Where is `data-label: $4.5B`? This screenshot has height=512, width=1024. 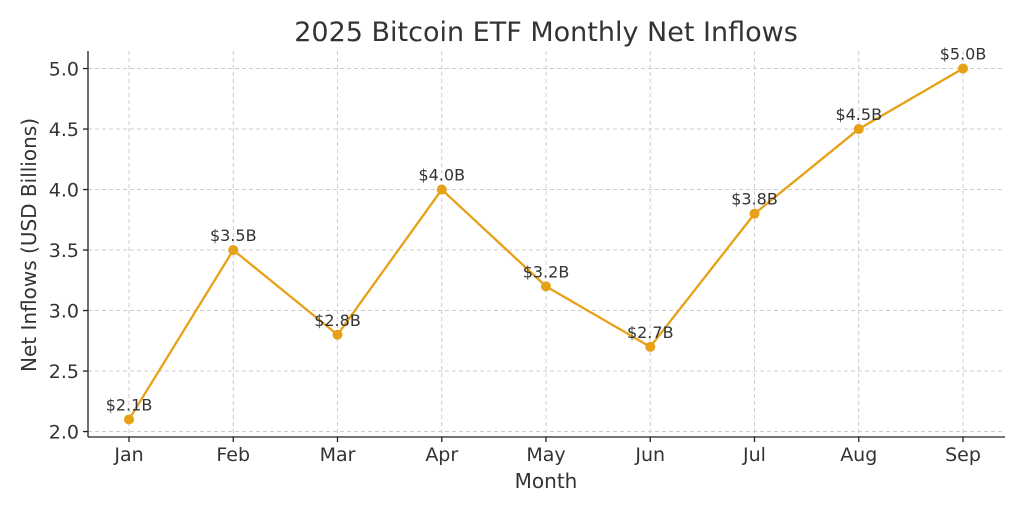
data-label: $4.5B is located at coordinates (858, 114).